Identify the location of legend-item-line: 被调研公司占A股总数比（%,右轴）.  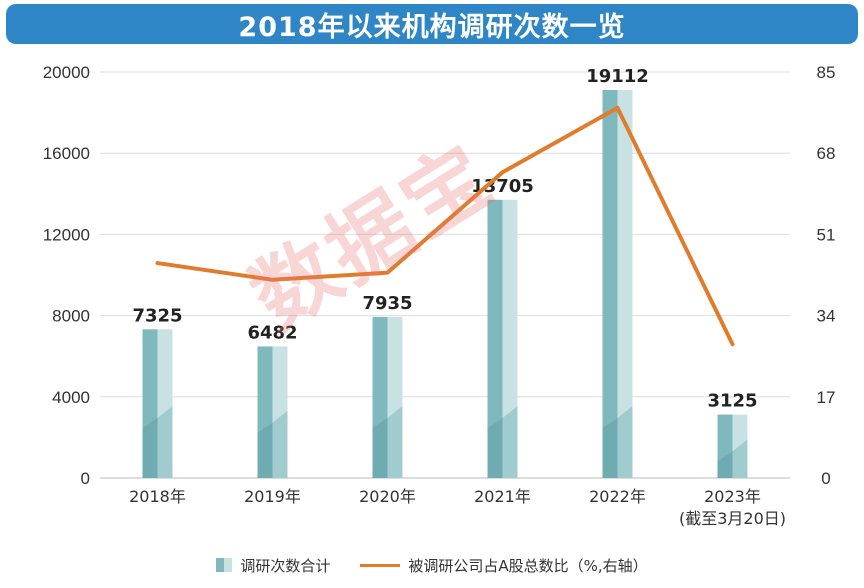
(504, 565).